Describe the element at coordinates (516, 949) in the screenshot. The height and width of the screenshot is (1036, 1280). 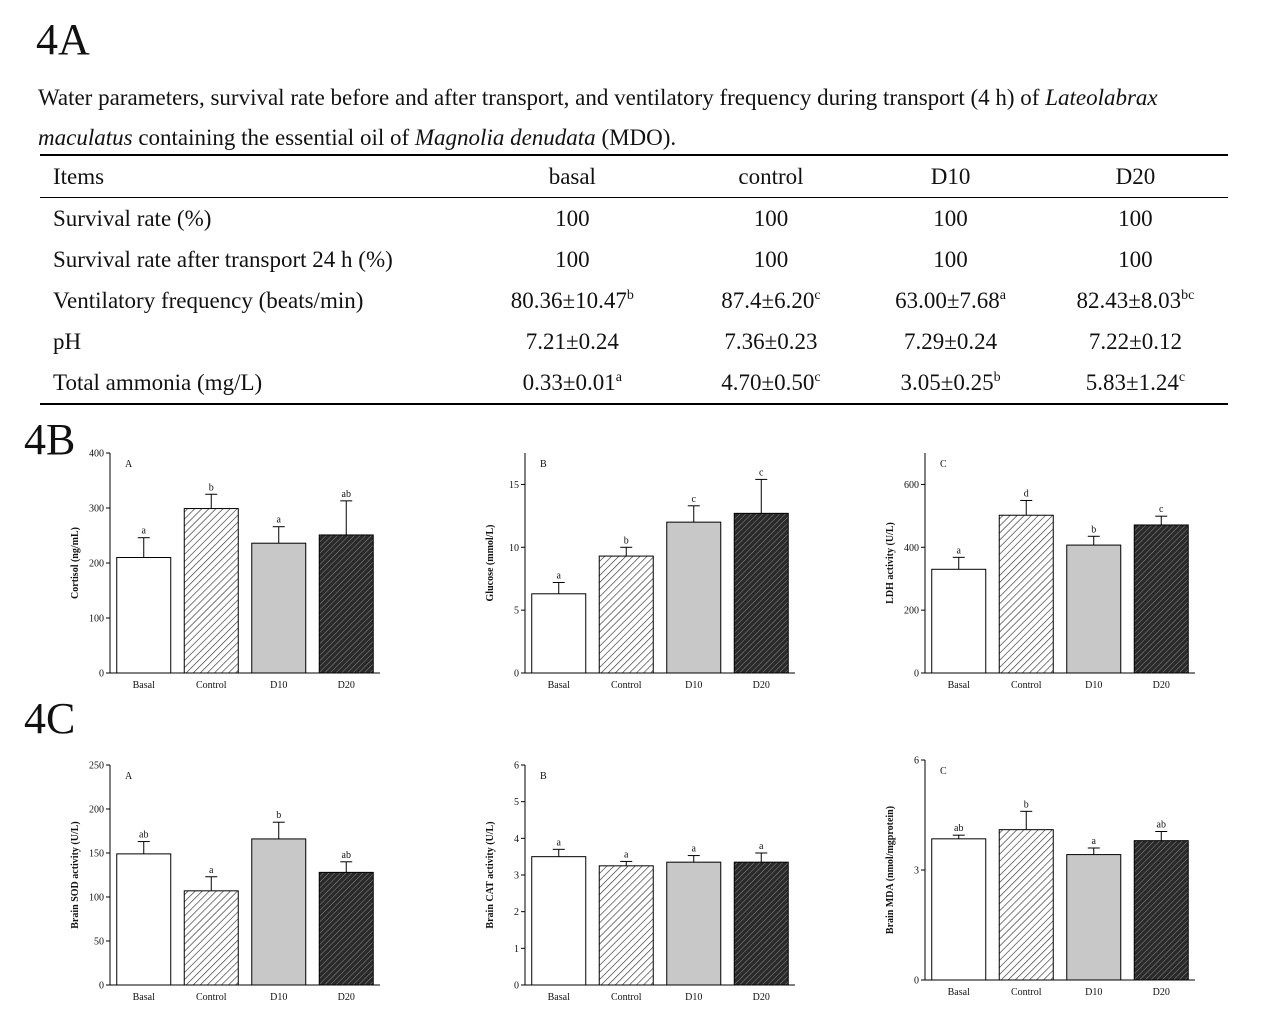
I see `y-tick-label: 1` at that location.